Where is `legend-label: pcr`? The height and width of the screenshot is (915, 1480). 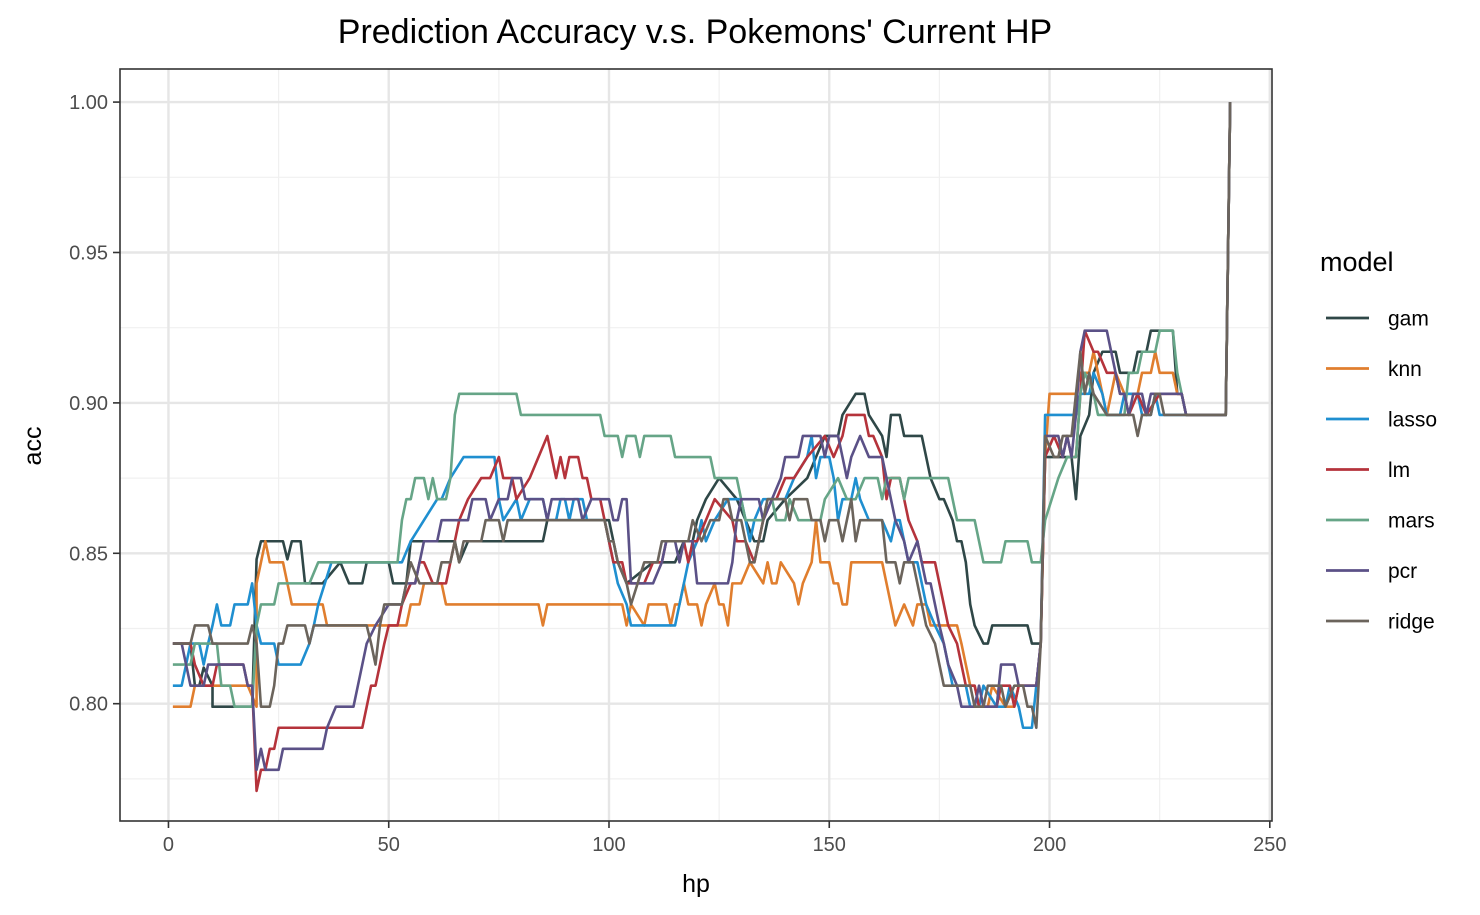
legend-label: pcr is located at coordinates (1402, 571).